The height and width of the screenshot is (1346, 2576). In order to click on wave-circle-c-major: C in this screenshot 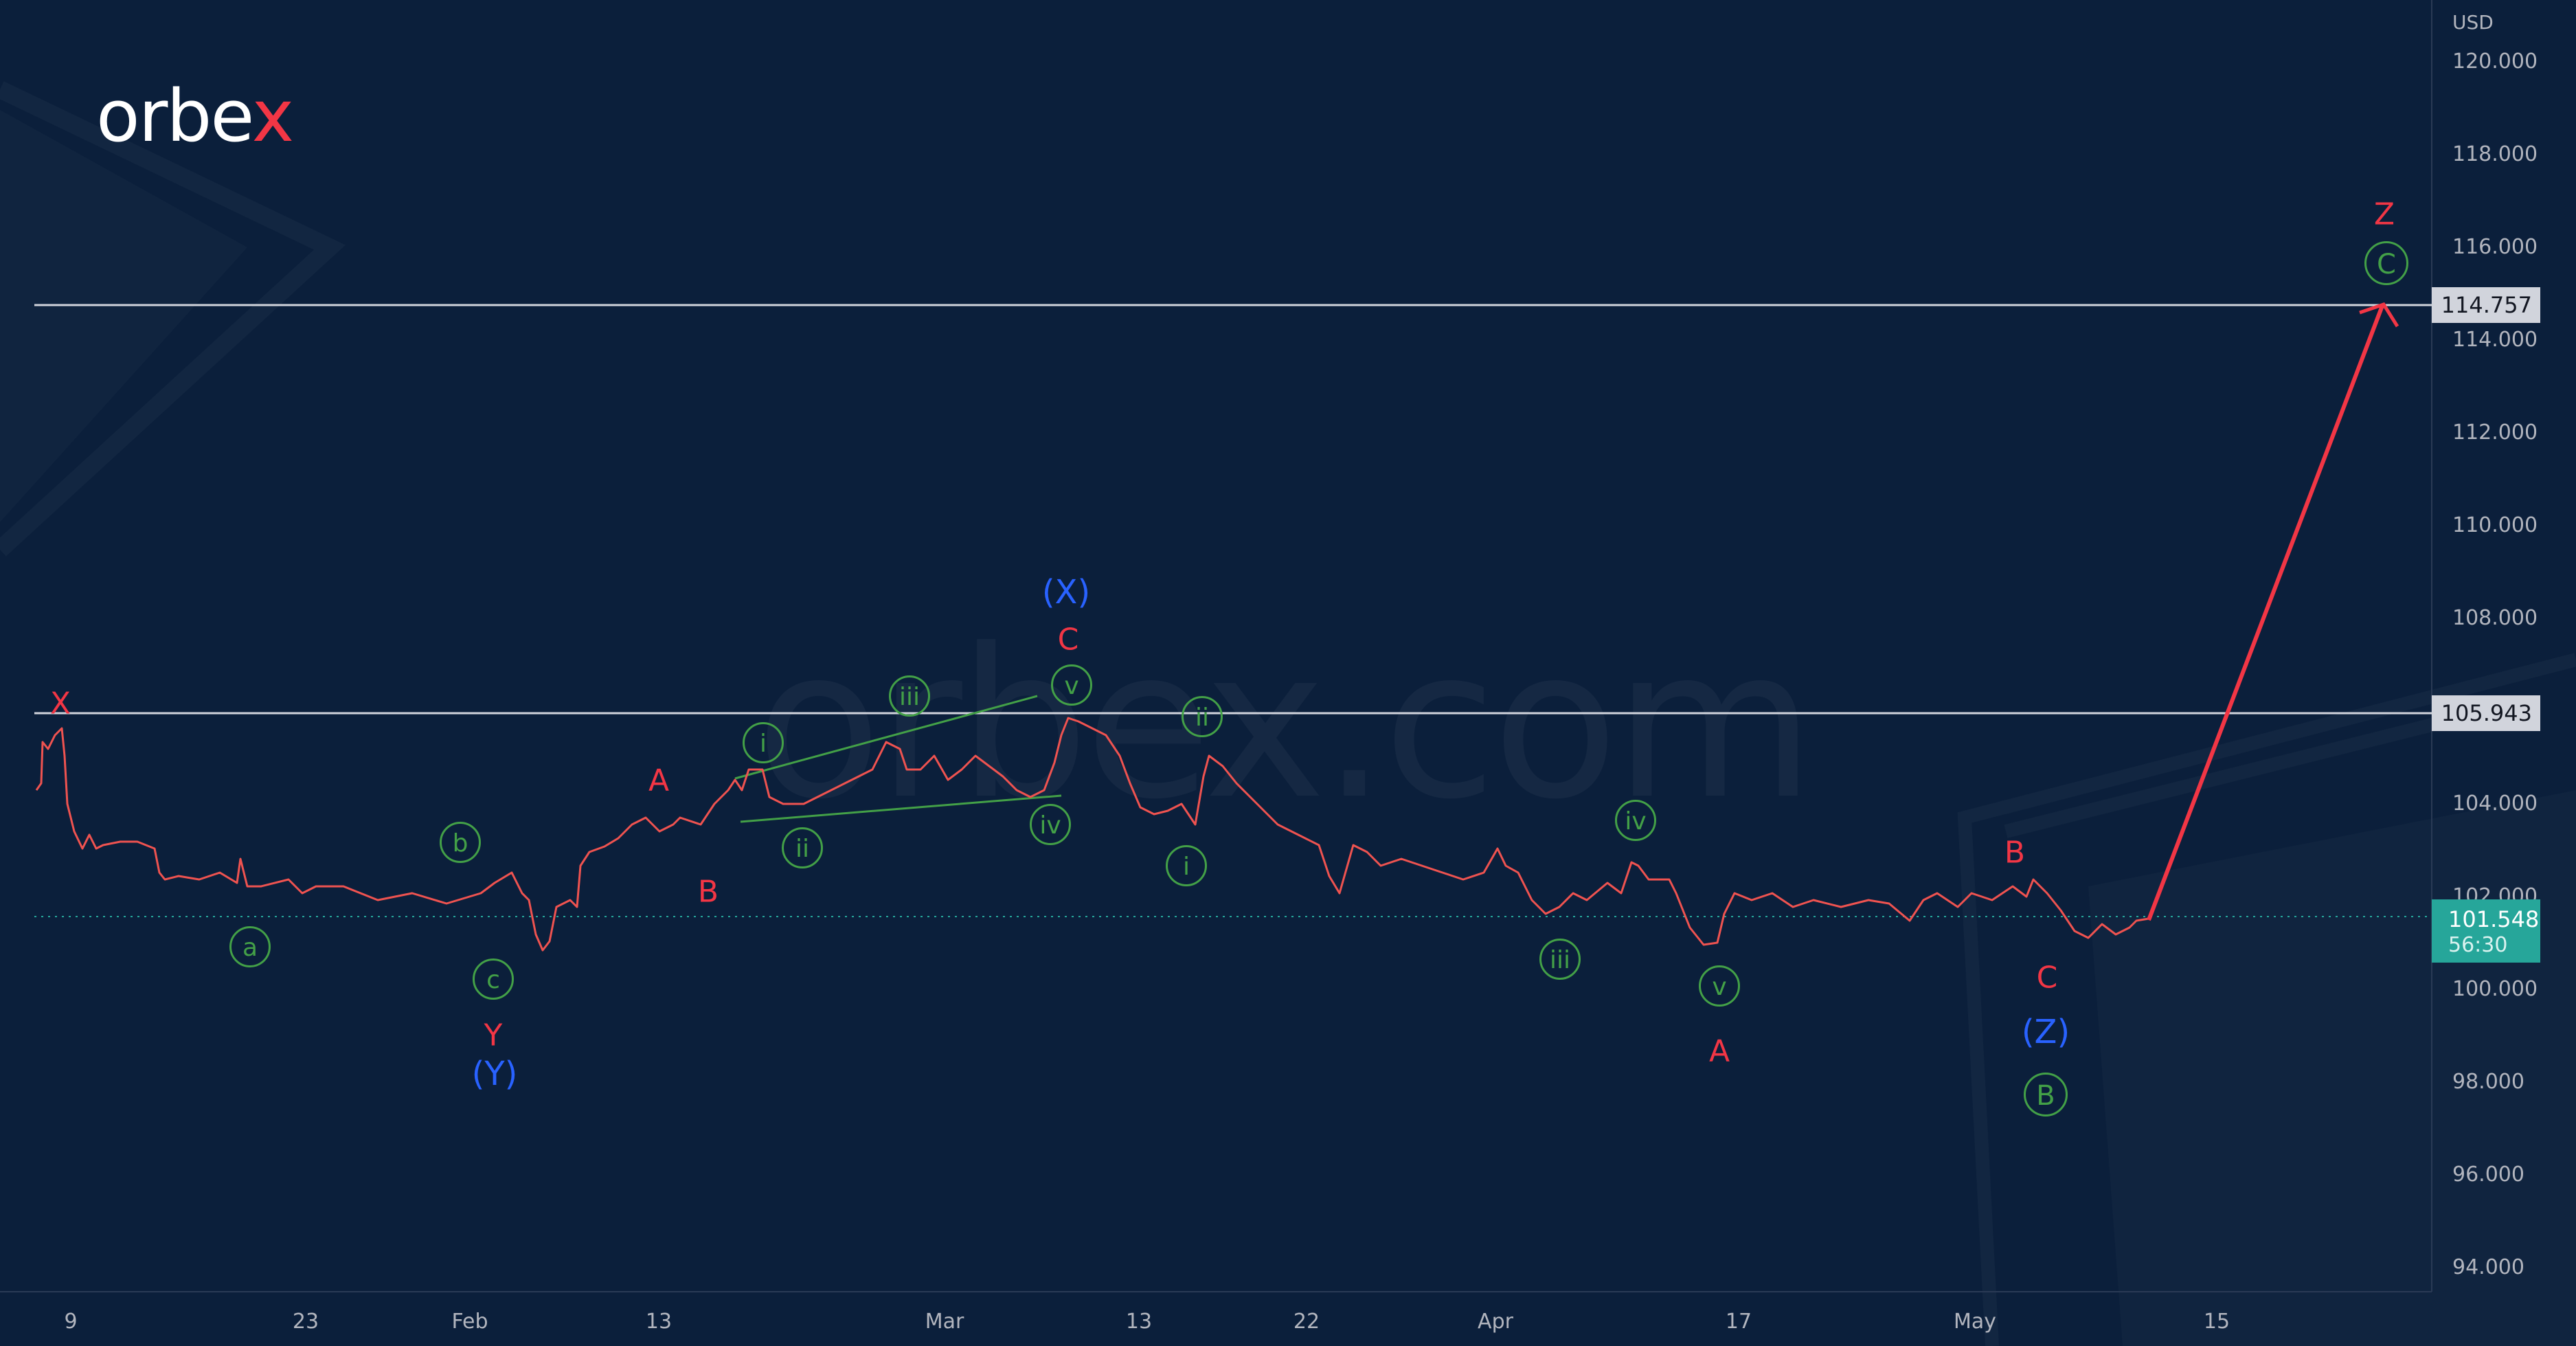, I will do `click(2386, 263)`.